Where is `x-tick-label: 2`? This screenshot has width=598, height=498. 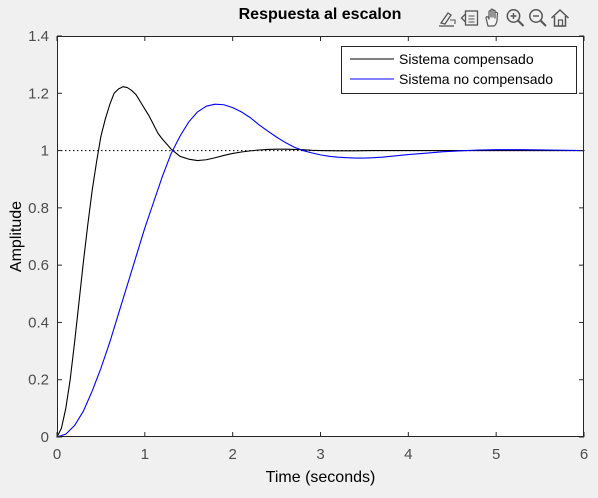
x-tick-label: 2 is located at coordinates (232, 454).